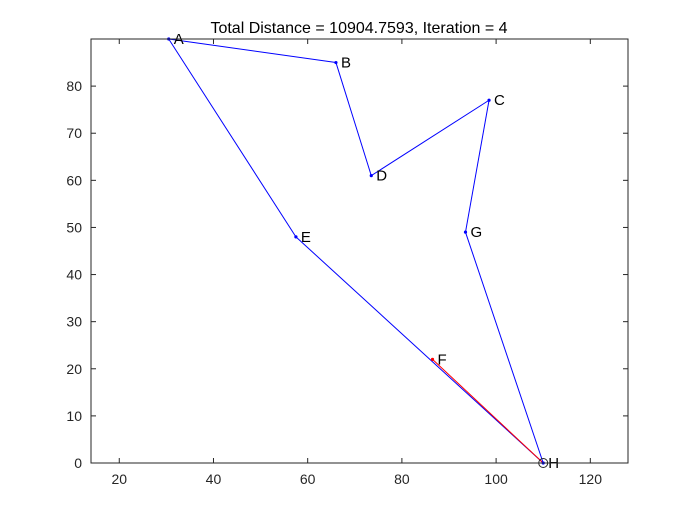 This screenshot has width=694, height=521. I want to click on y-tick-label: 70, so click(74, 133).